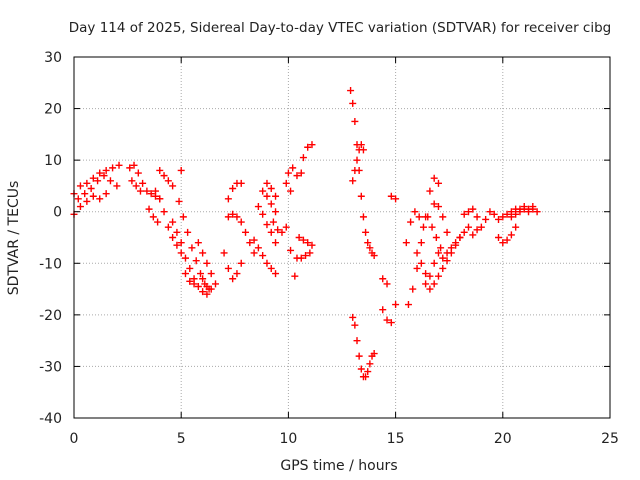 This screenshot has width=640, height=480. What do you see at coordinates (57, 213) in the screenshot?
I see `y-tick-label: 0` at bounding box center [57, 213].